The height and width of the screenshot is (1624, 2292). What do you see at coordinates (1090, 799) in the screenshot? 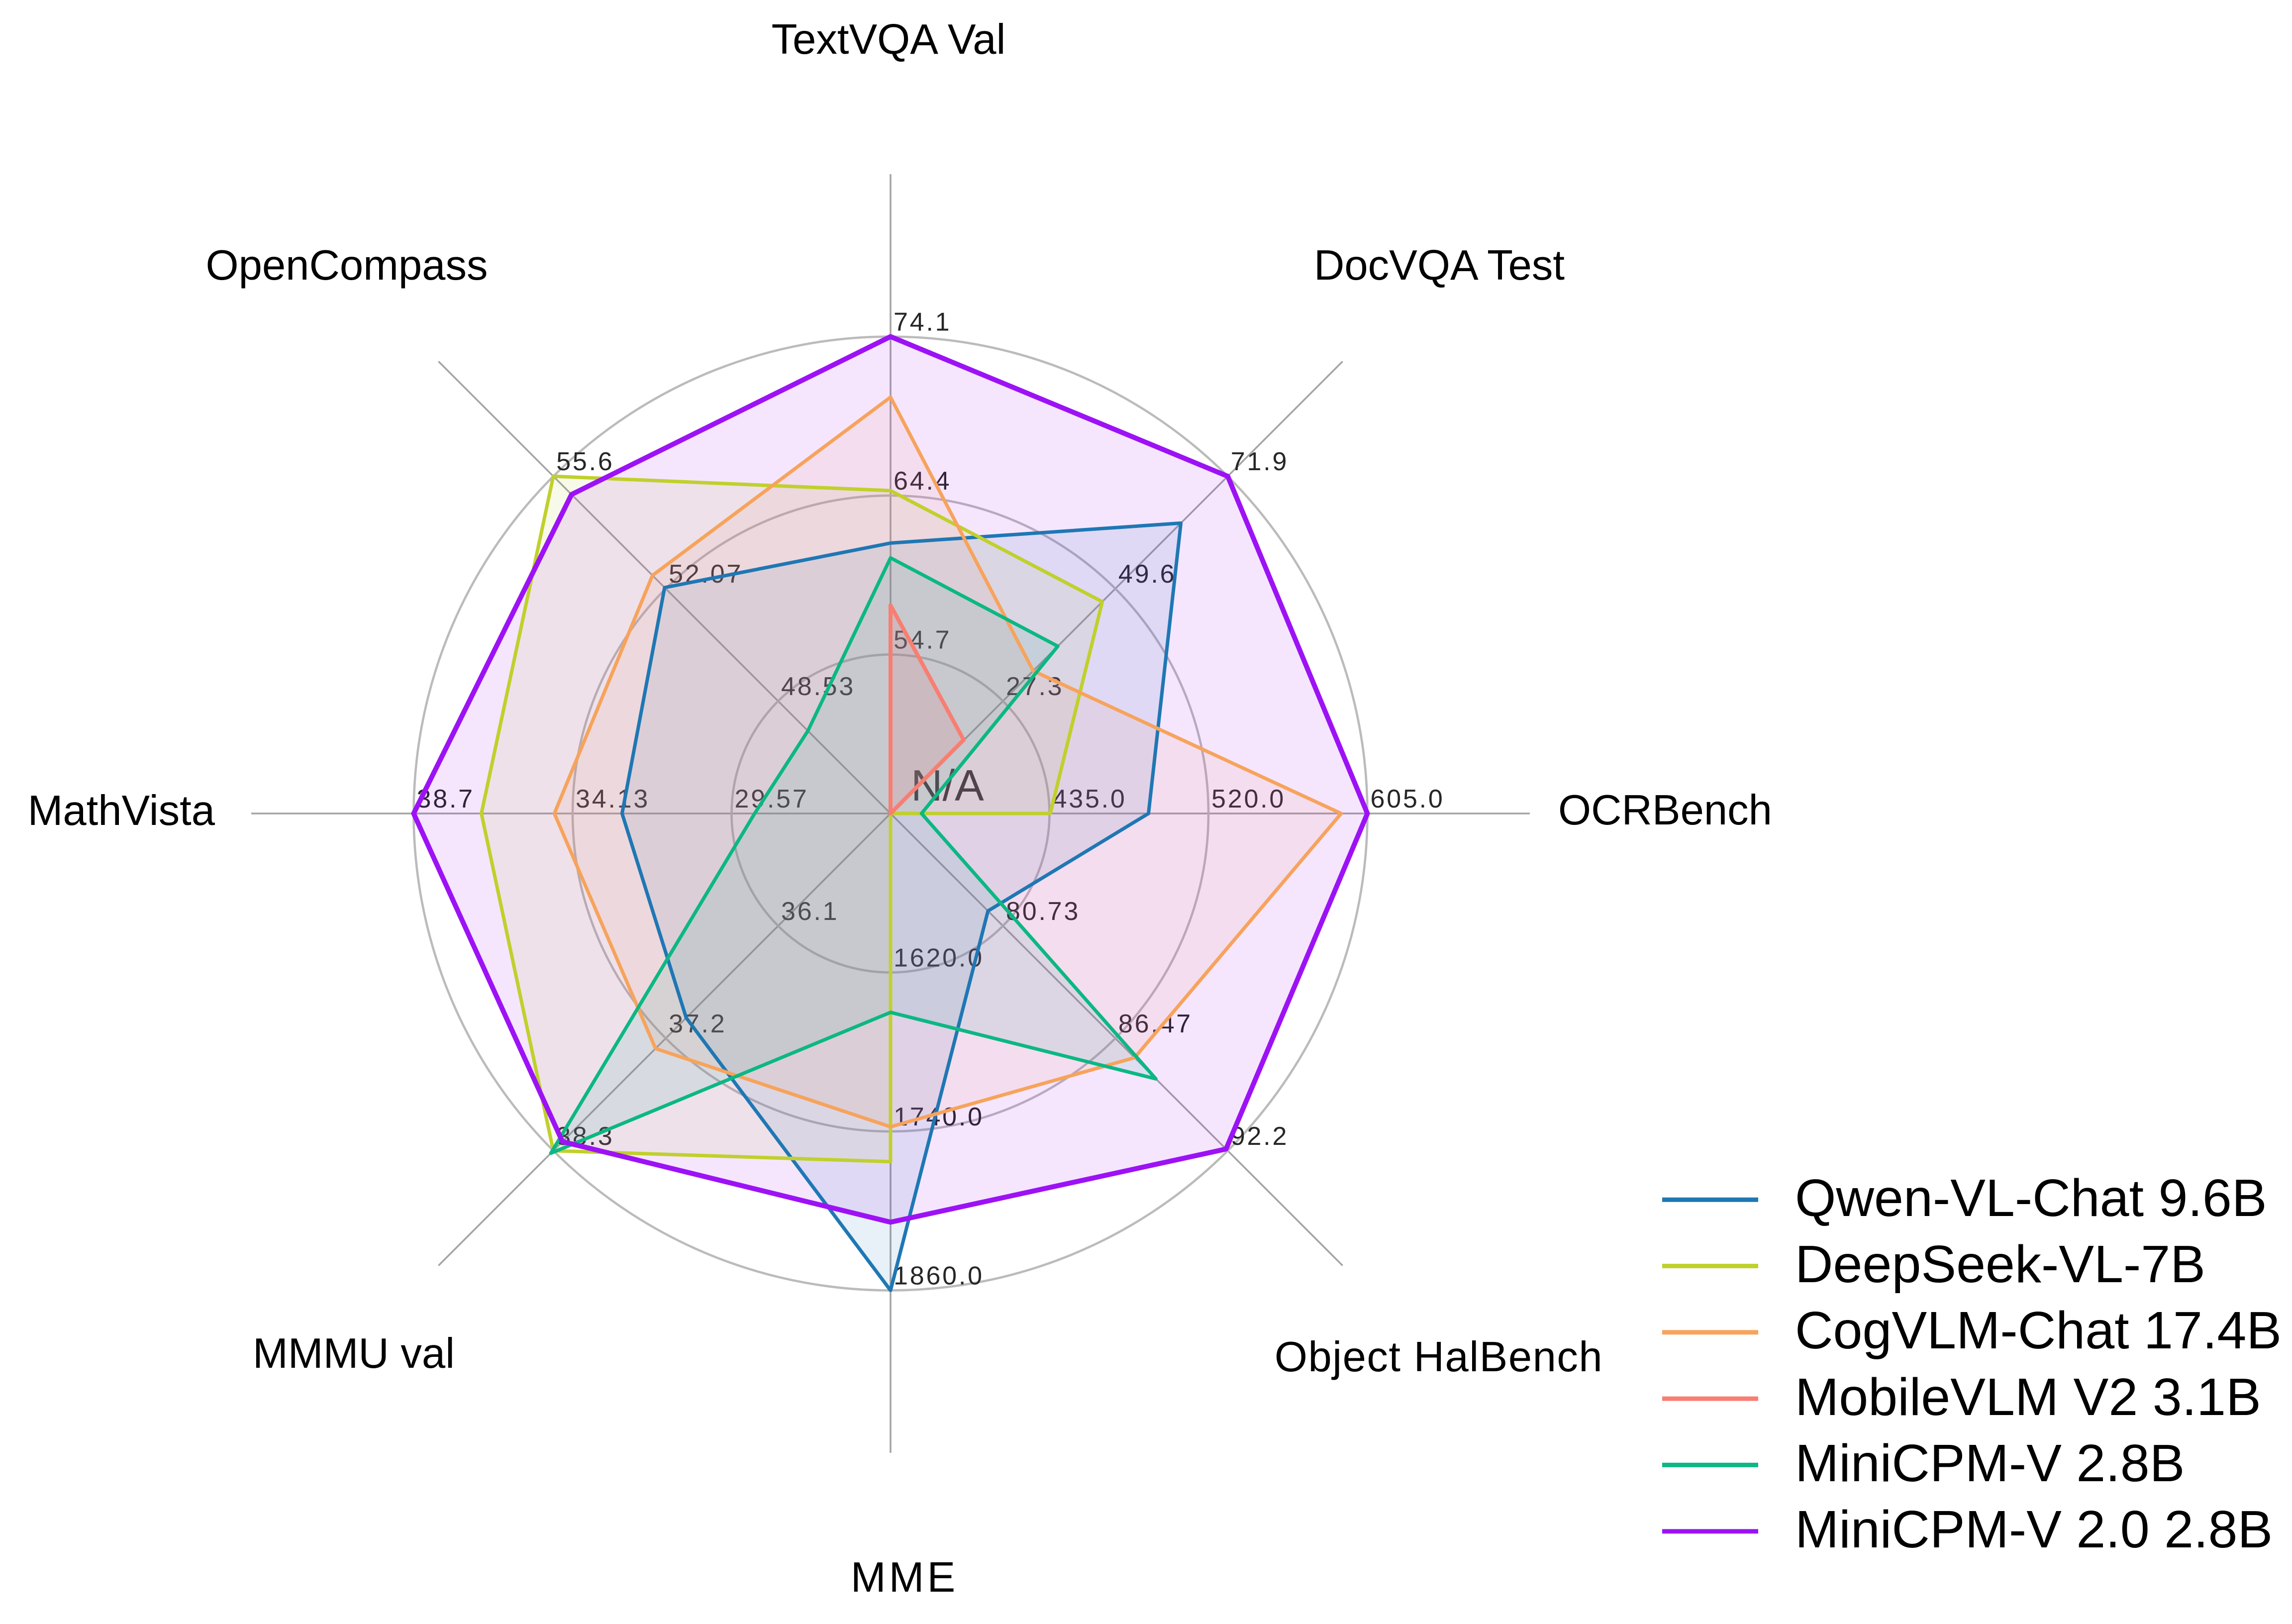
I see `svg-text: 435.0` at bounding box center [1090, 799].